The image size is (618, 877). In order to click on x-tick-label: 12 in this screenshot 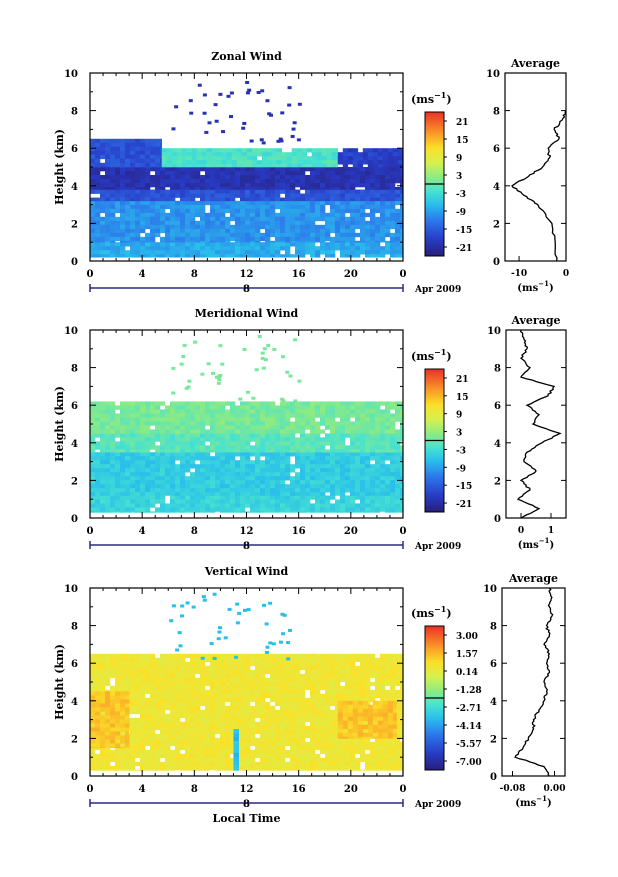, I will do `click(247, 531)`.